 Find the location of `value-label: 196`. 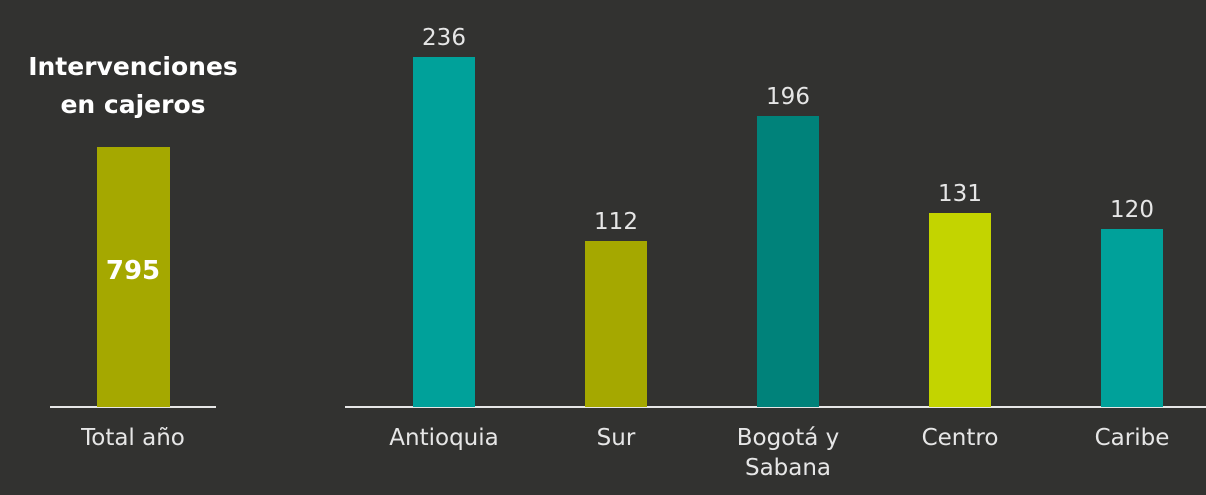

value-label: 196 is located at coordinates (788, 97).